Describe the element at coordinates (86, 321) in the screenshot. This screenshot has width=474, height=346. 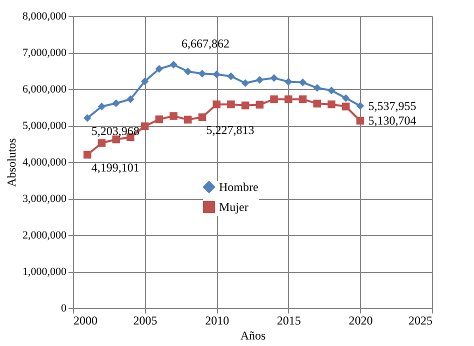
I see `x-tick-label: 2000` at that location.